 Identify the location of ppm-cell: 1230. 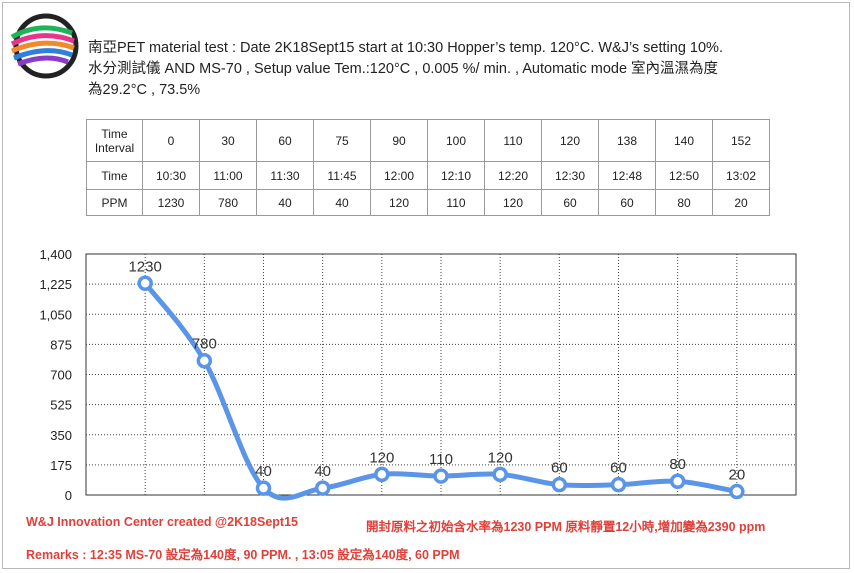
(171, 202).